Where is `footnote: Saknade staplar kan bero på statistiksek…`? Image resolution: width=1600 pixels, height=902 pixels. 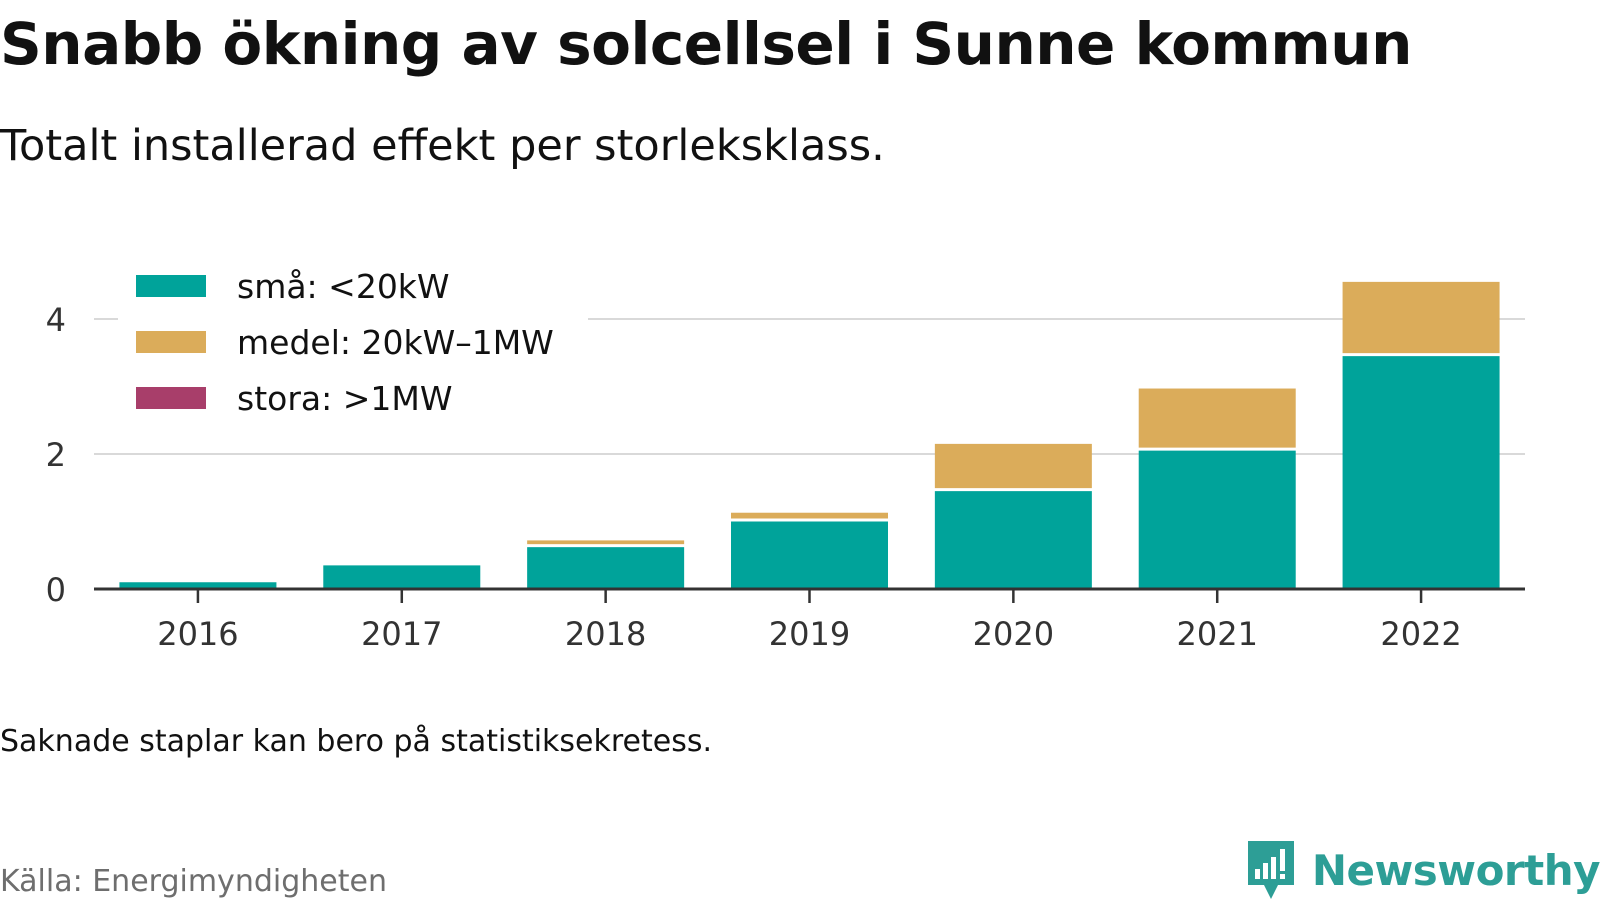 footnote: Saknade staplar kan bero på statistiksek… is located at coordinates (356, 741).